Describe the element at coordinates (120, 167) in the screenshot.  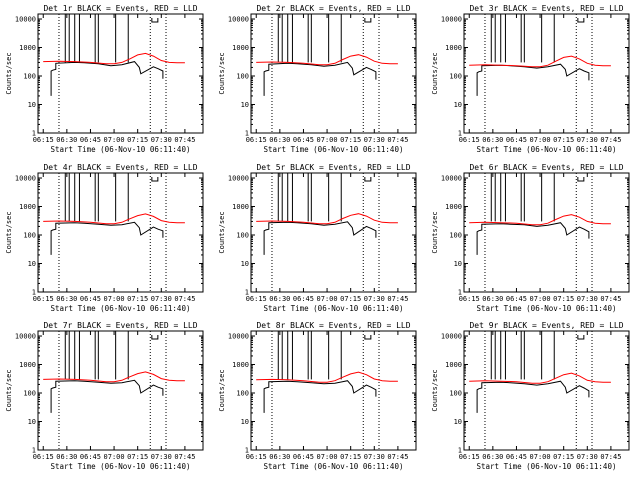
I see `panel-title: Det 4r BLACK = Events, RED = LLD` at that location.